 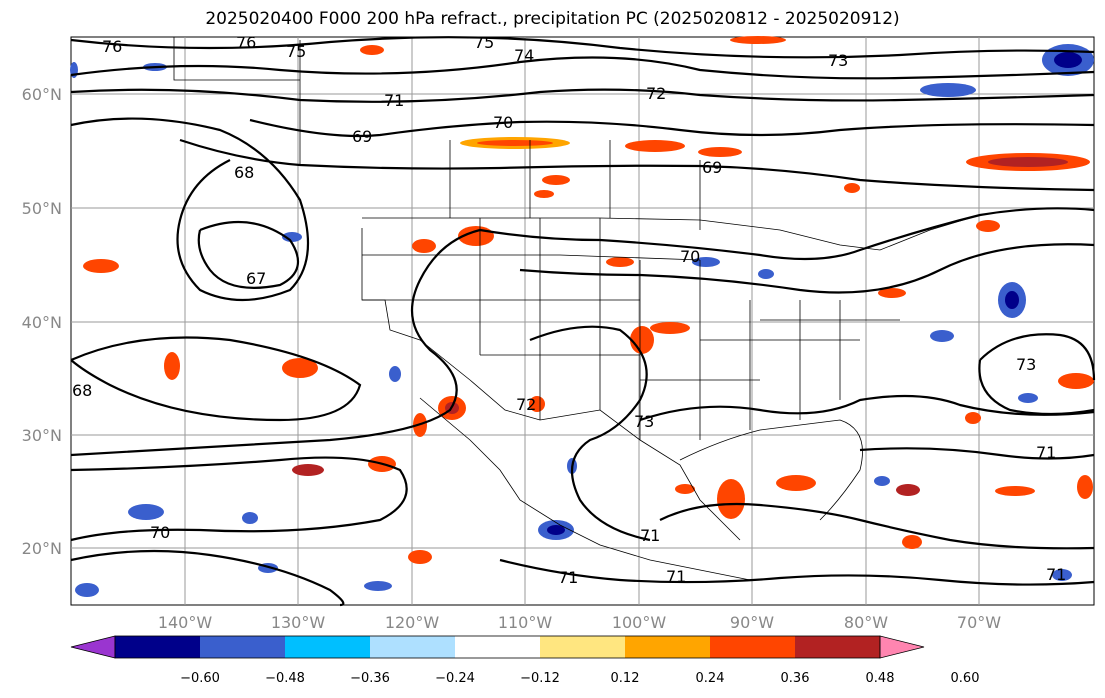 I want to click on lon-label: 110°W, so click(x=525, y=622).